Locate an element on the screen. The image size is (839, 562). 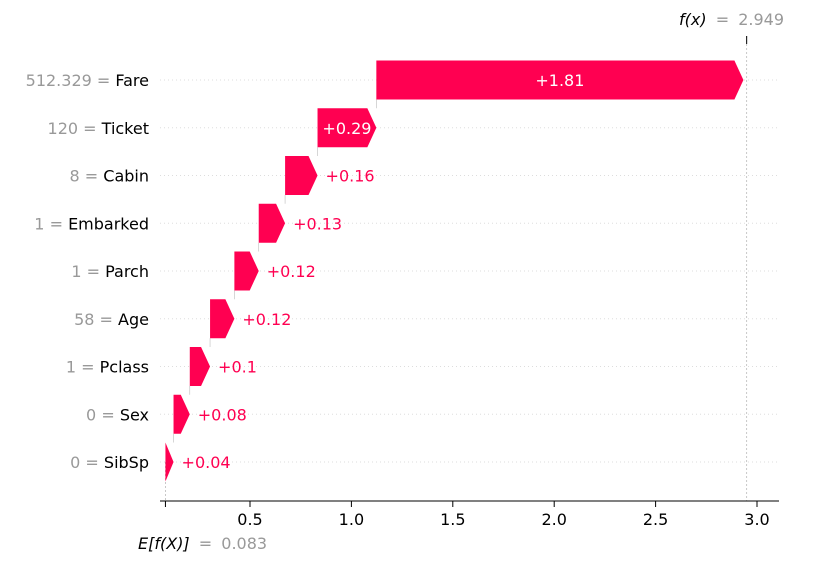
bar-embarked is located at coordinates (272, 223).